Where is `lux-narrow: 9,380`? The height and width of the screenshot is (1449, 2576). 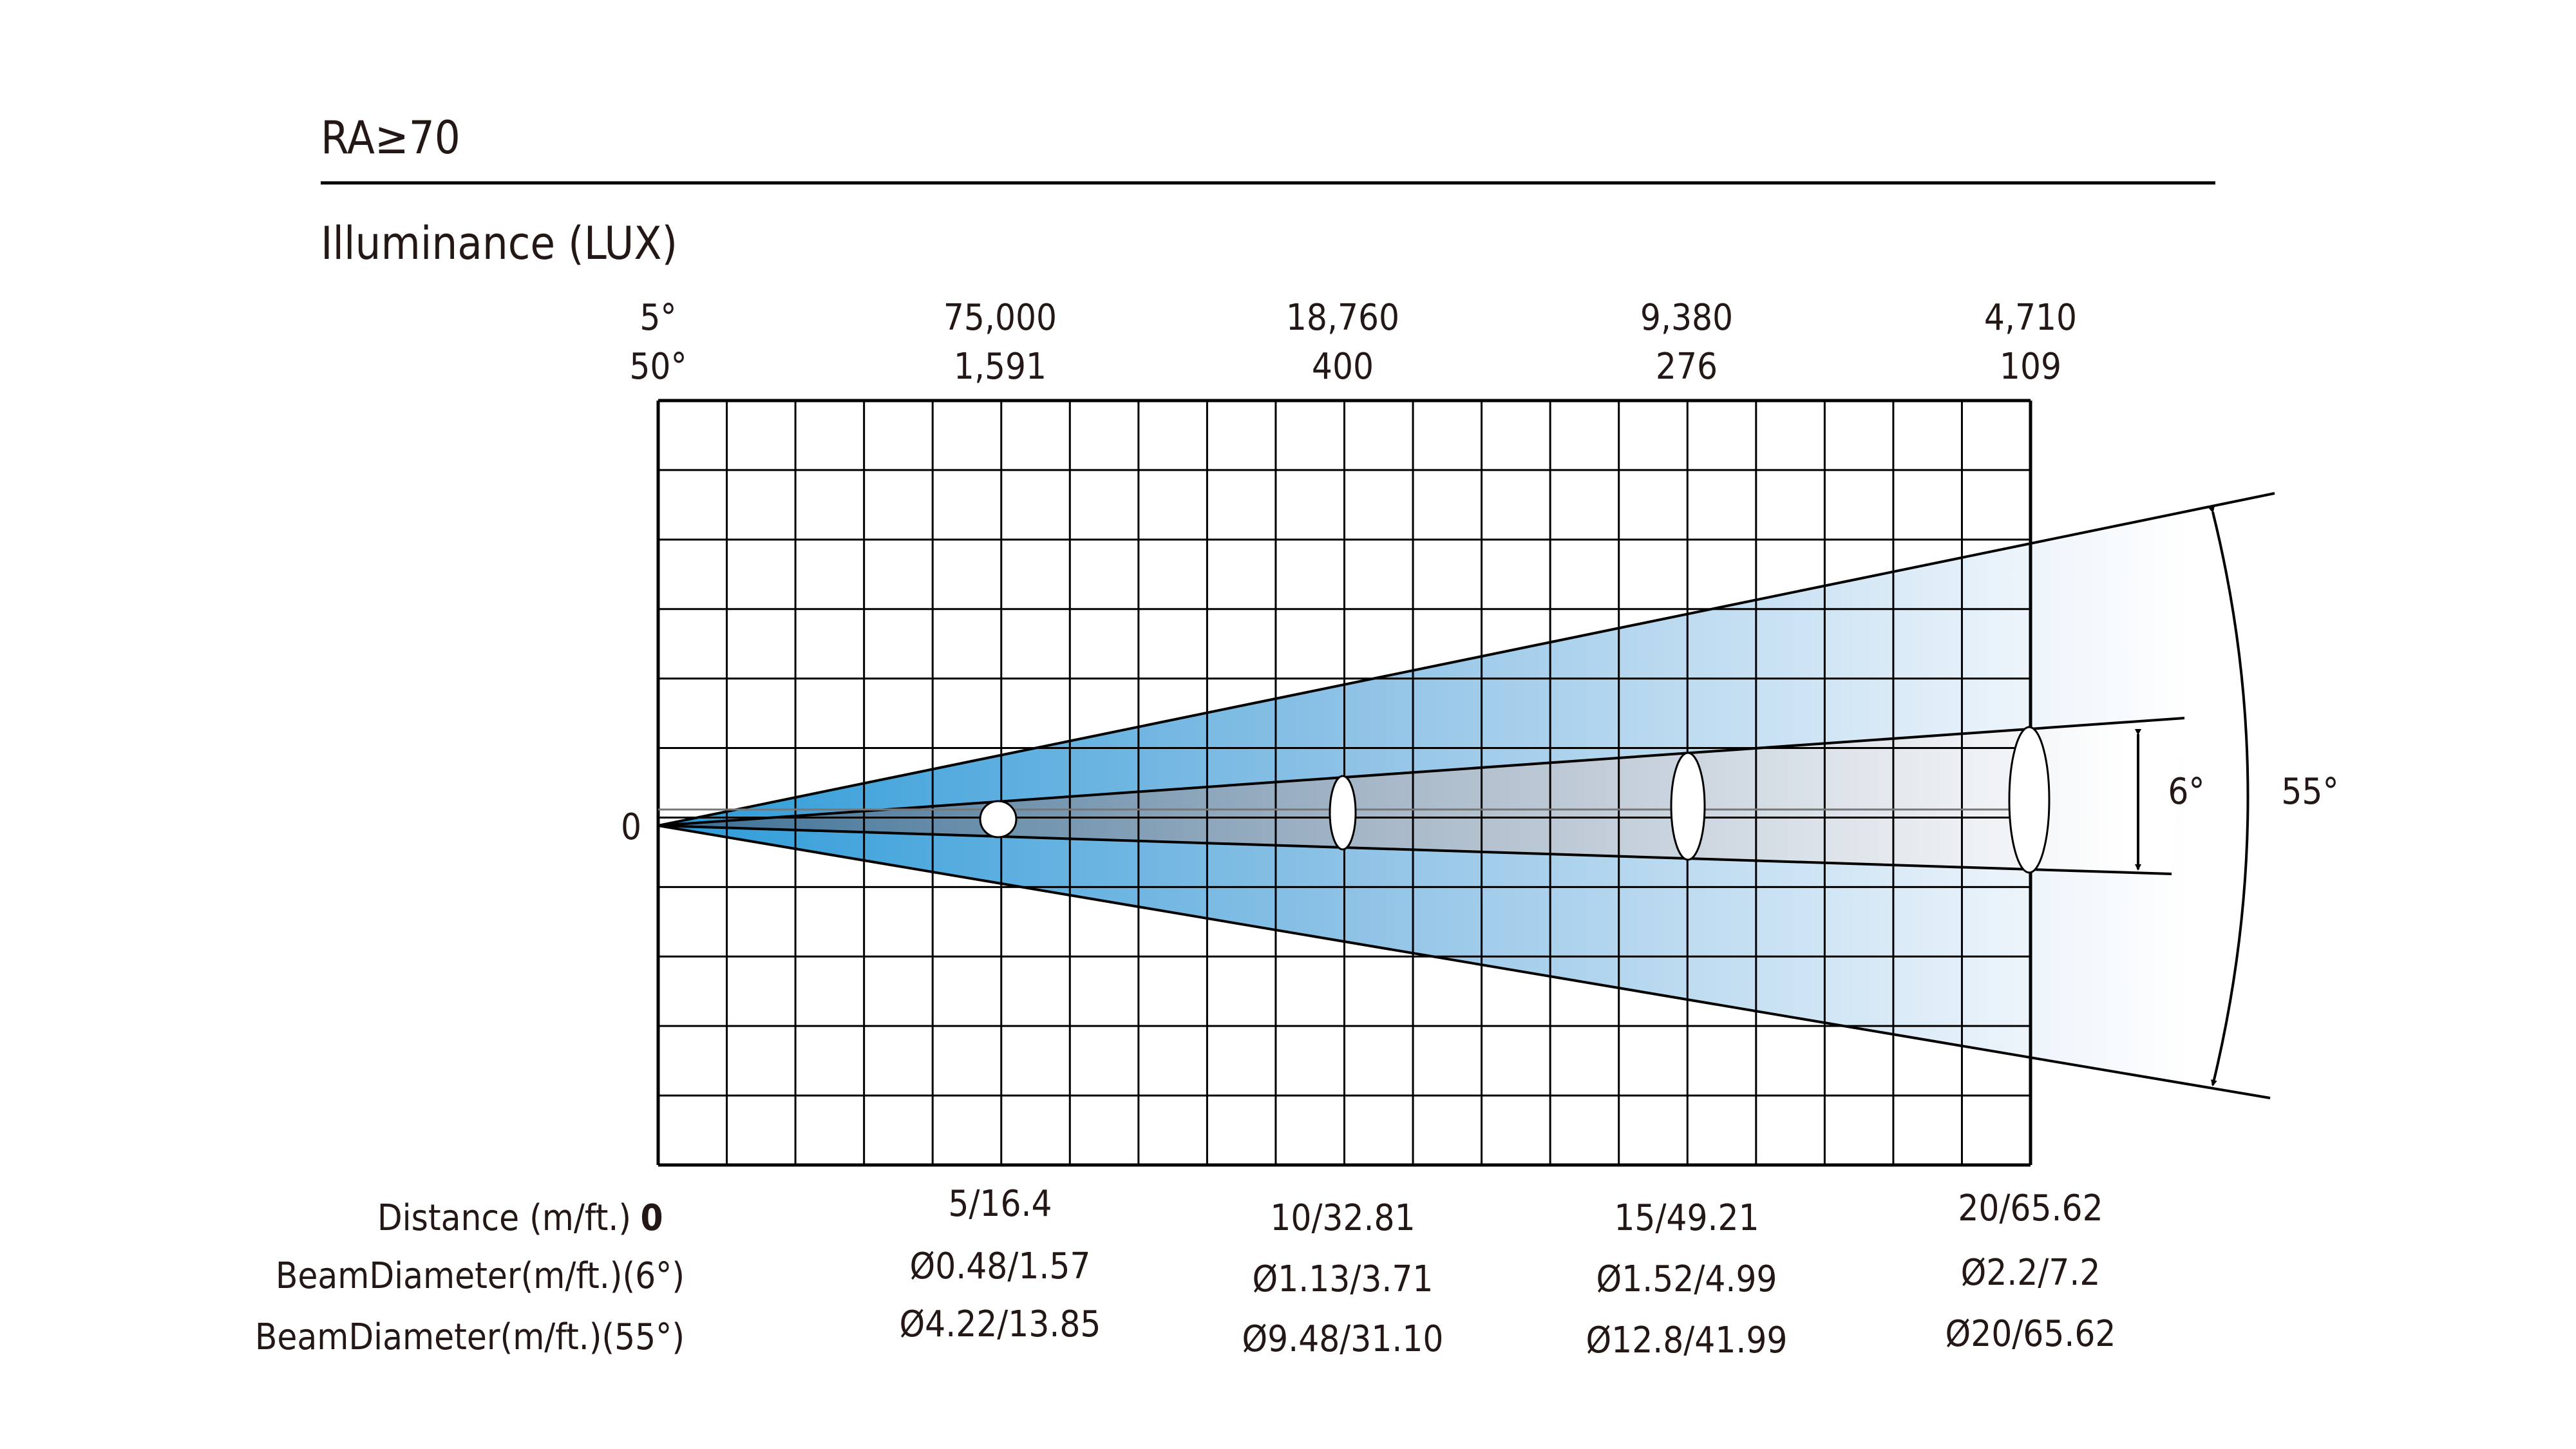 lux-narrow: 9,380 is located at coordinates (1686, 318).